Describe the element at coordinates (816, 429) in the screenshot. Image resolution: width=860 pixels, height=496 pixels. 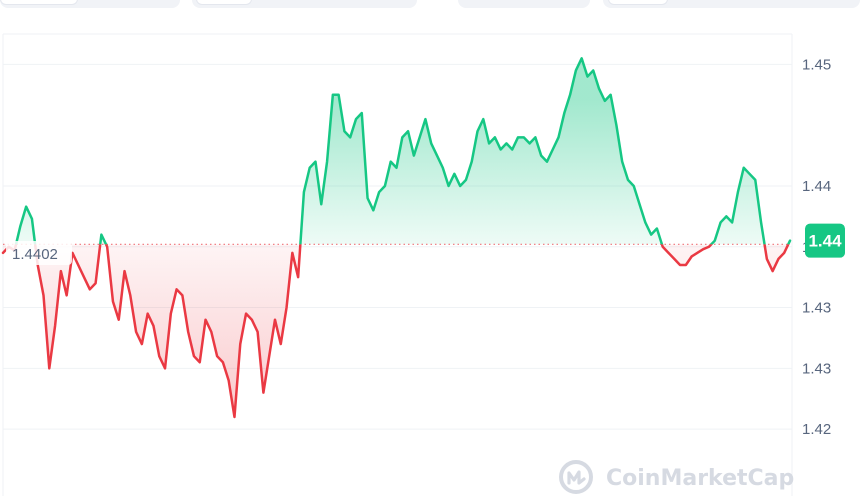
I see `y-tick-label: 1.42` at that location.